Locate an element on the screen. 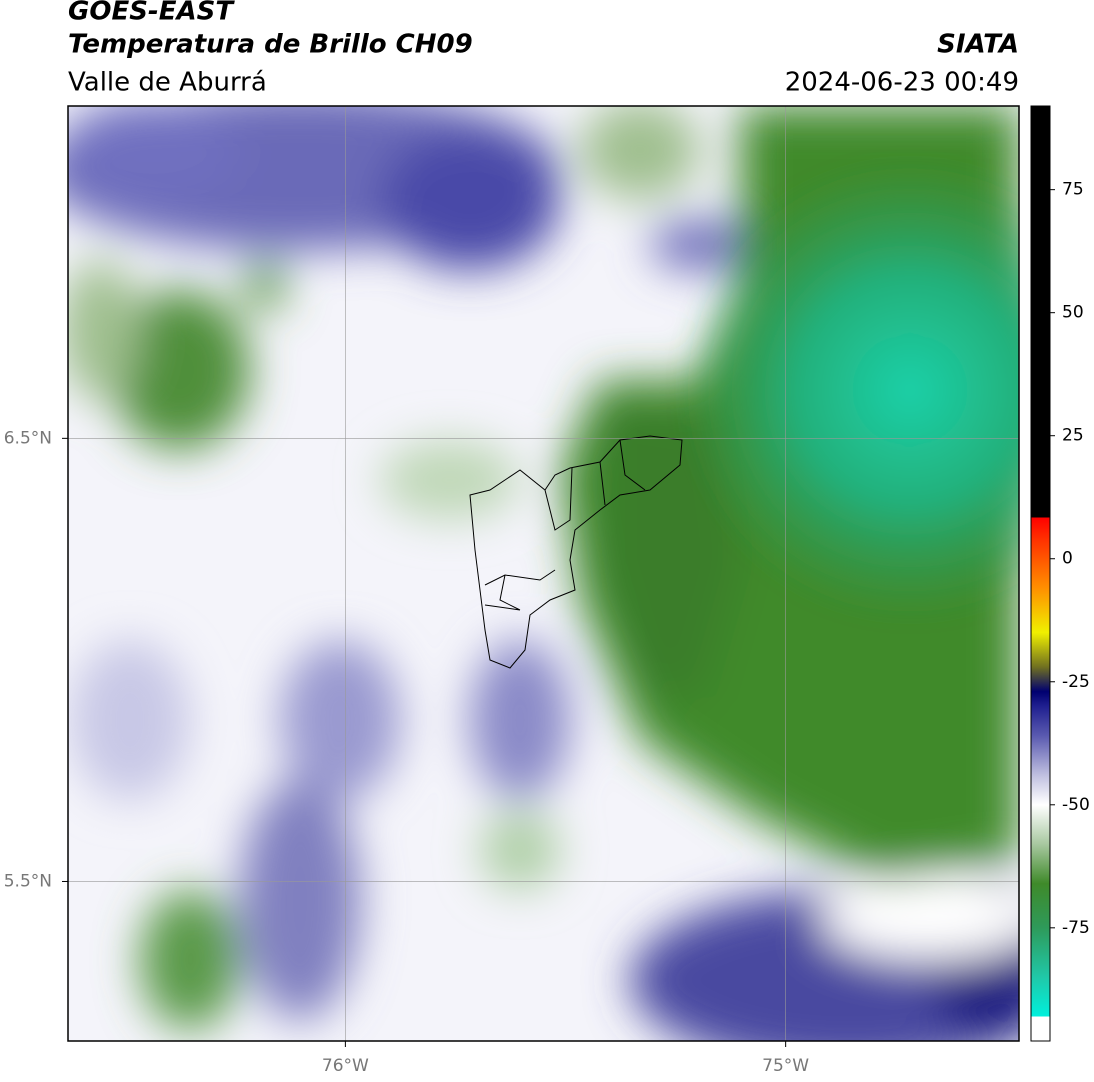 The height and width of the screenshot is (1082, 1094). colorbar-tick-label: 50 is located at coordinates (1073, 313).